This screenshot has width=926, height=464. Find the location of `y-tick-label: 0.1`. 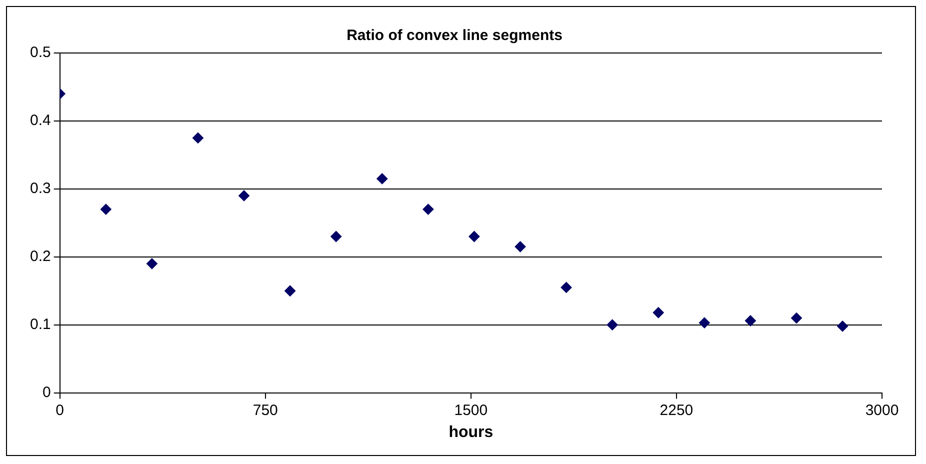

y-tick-label: 0.1 is located at coordinates (40, 324).